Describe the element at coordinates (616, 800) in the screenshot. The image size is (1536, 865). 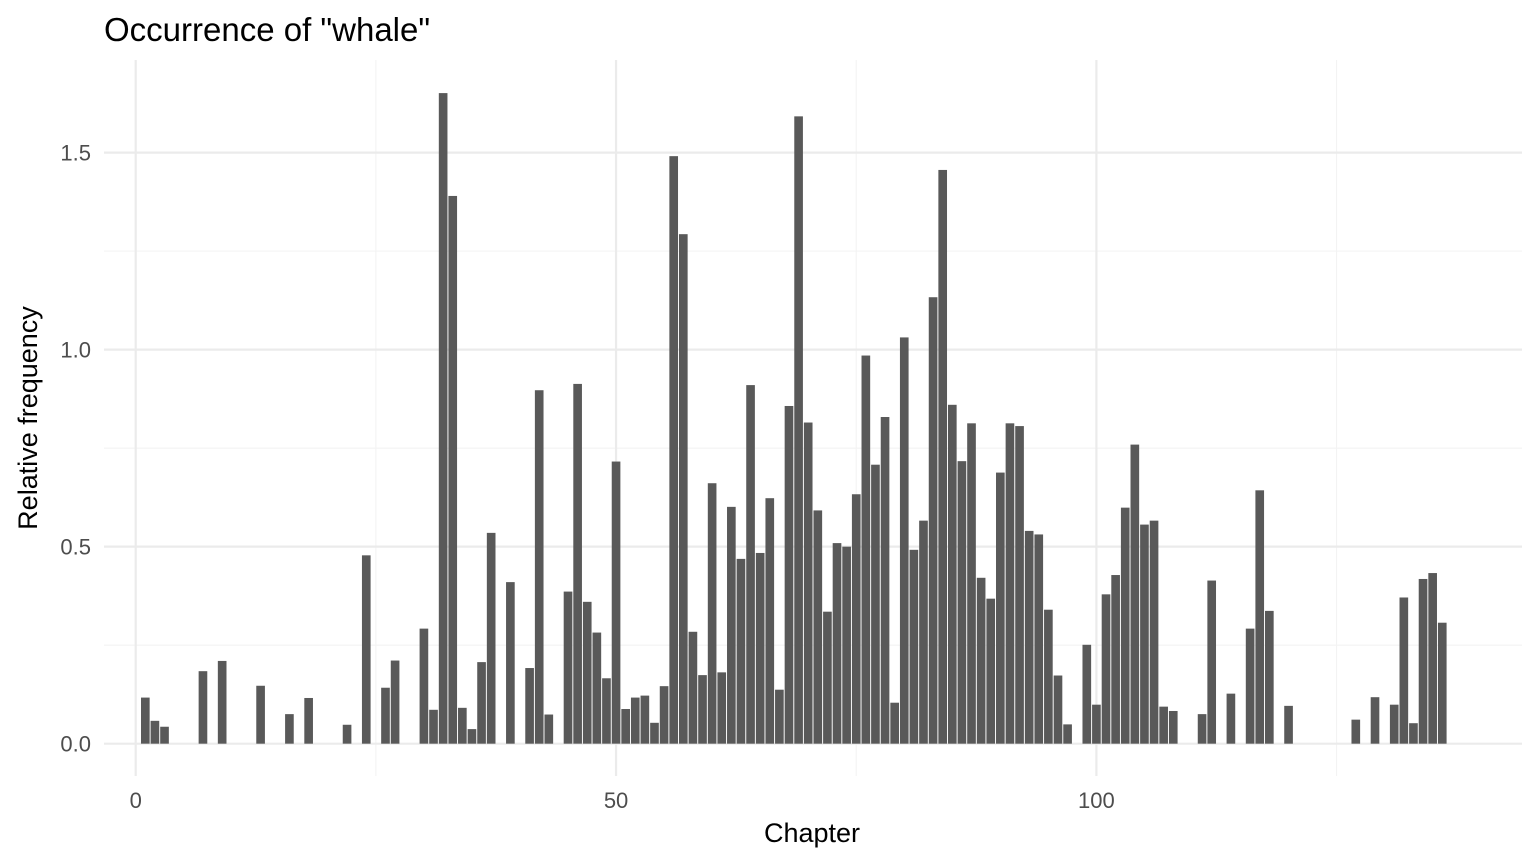
I see `x-tick-label: 50` at that location.